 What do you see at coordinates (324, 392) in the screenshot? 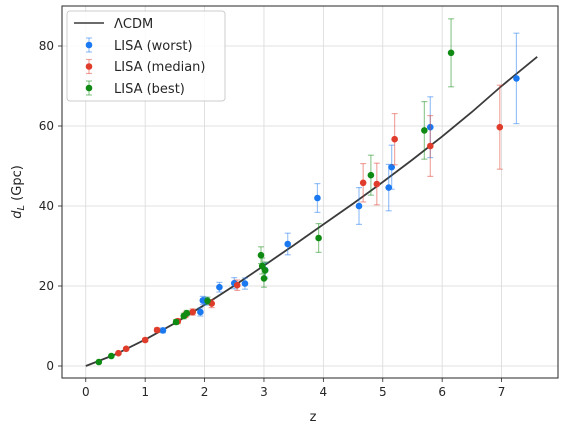
I see `x-tick-label: 4` at bounding box center [324, 392].